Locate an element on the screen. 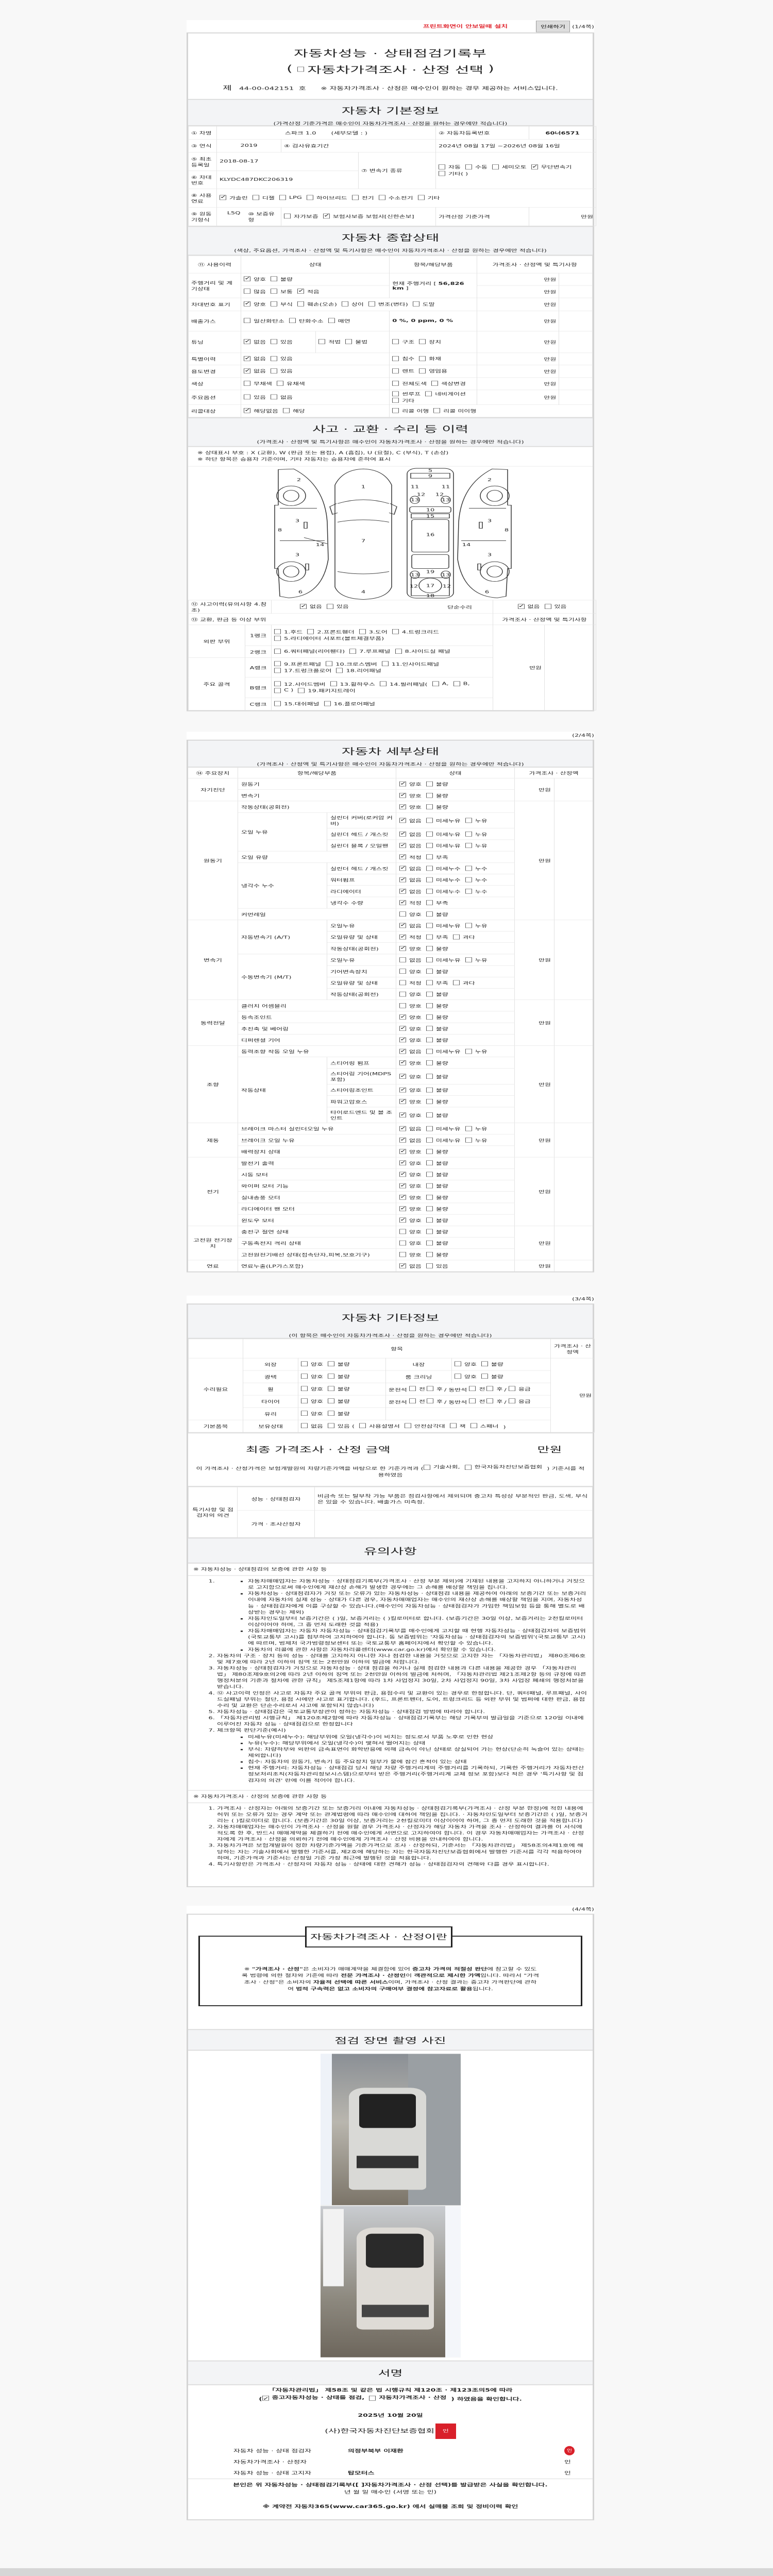  checkbox-option: 사용설명서 is located at coordinates (379, 1426).